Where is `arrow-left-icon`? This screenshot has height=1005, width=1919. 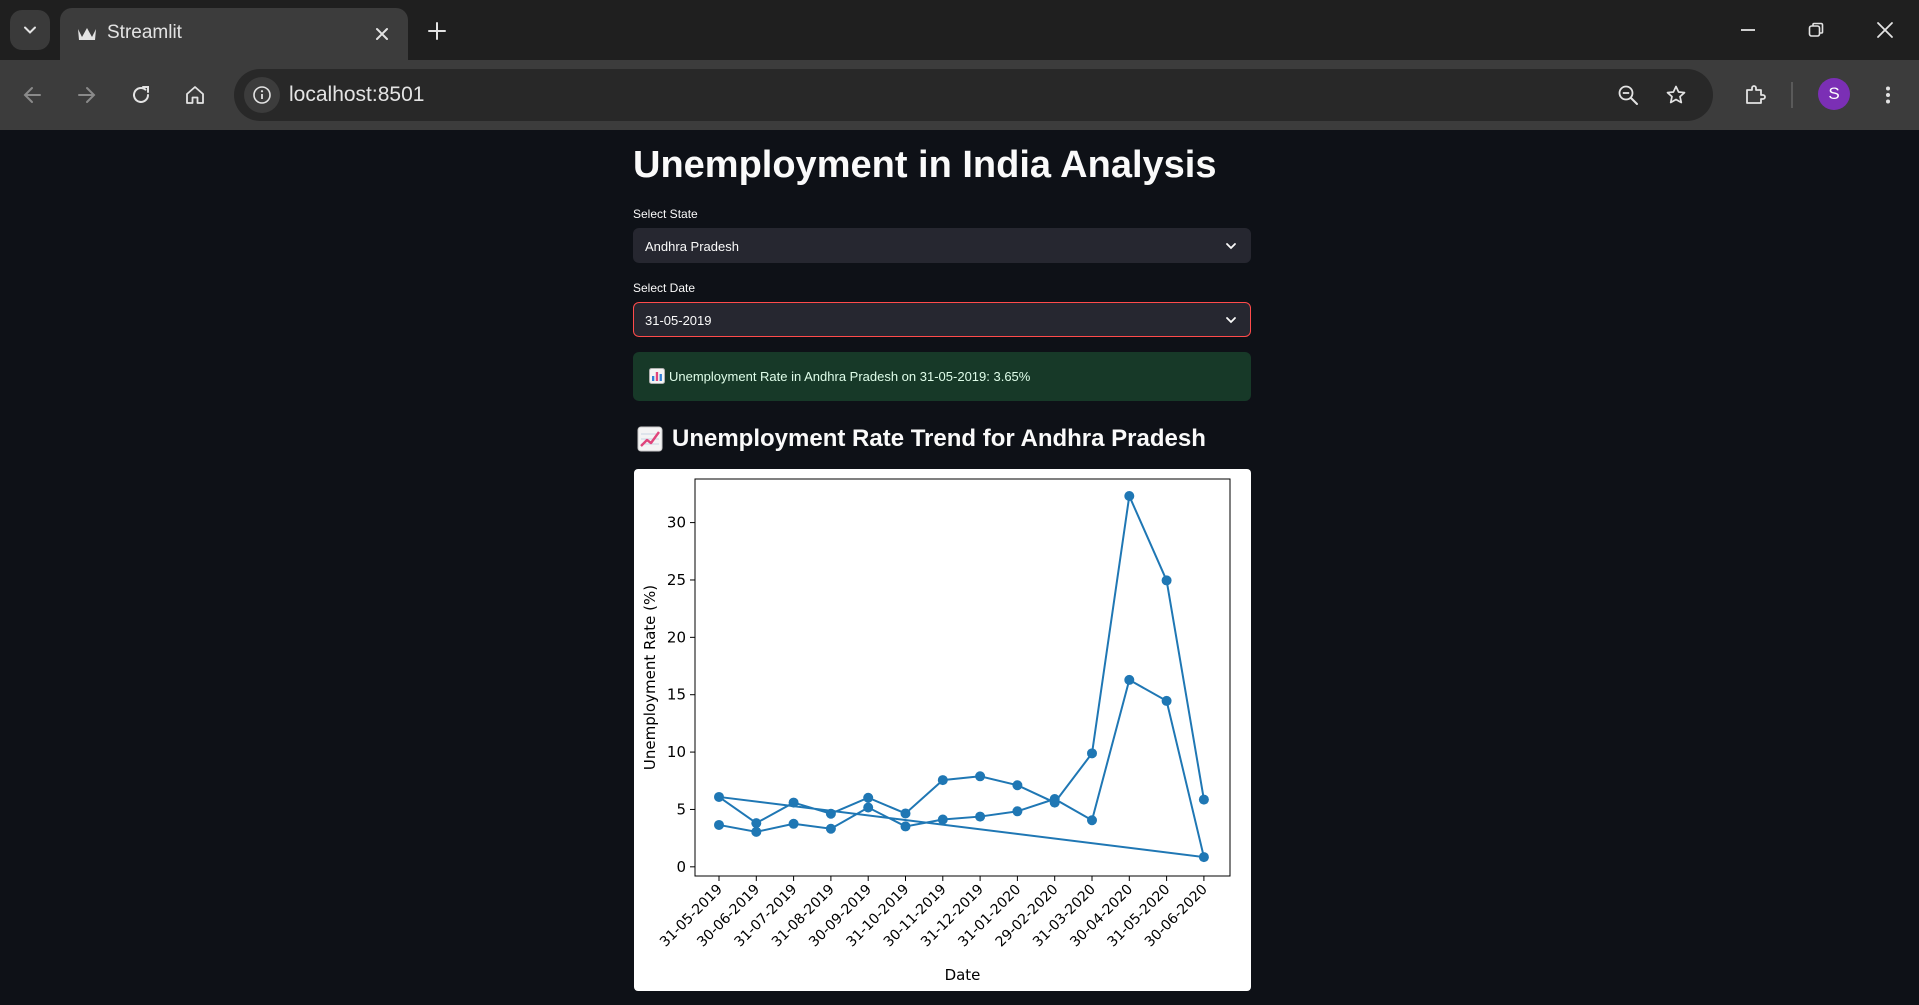
arrow-left-icon is located at coordinates (32, 95).